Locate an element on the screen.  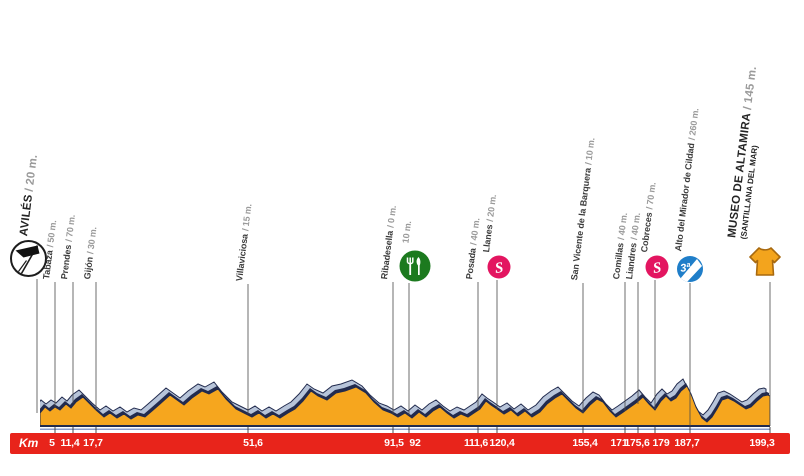
km-unit-label: Km is located at coordinates (29, 443).